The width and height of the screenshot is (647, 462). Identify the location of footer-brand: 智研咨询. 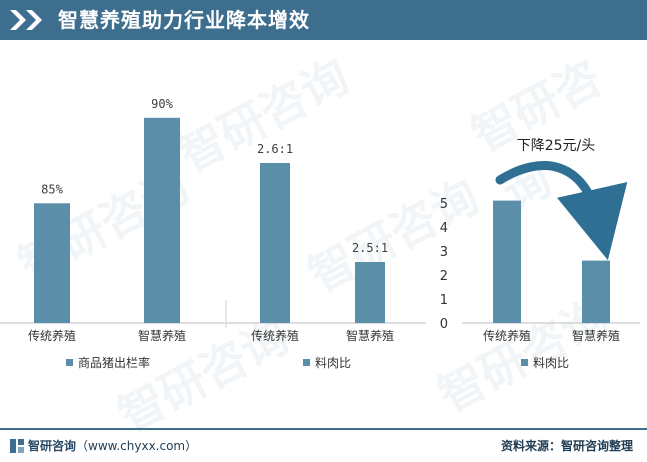
(52, 446).